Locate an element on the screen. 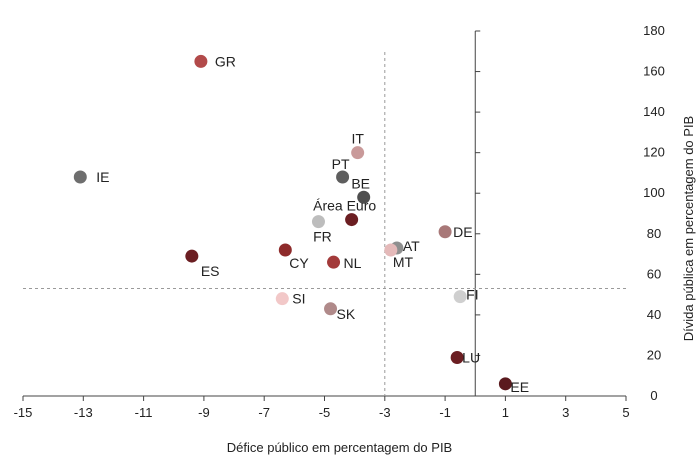 Image resolution: width=700 pixels, height=456 pixels. point-de is located at coordinates (445, 232).